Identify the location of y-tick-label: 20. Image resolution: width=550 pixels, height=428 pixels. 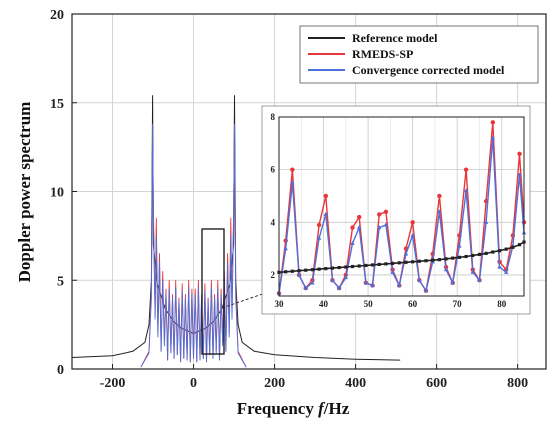
(57, 15).